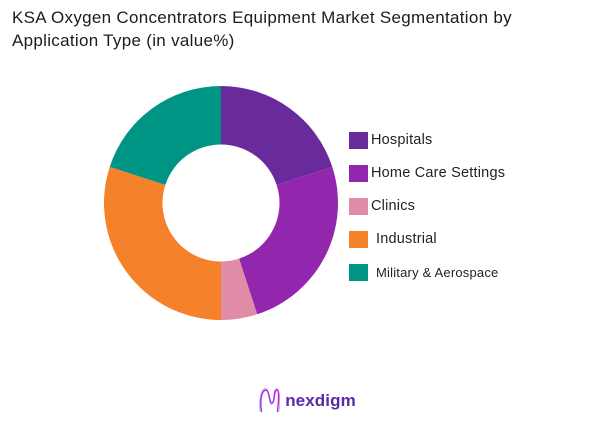 This screenshot has height=423, width=613. Describe the element at coordinates (402, 140) in the screenshot. I see `legend-label: Hospitals` at that location.